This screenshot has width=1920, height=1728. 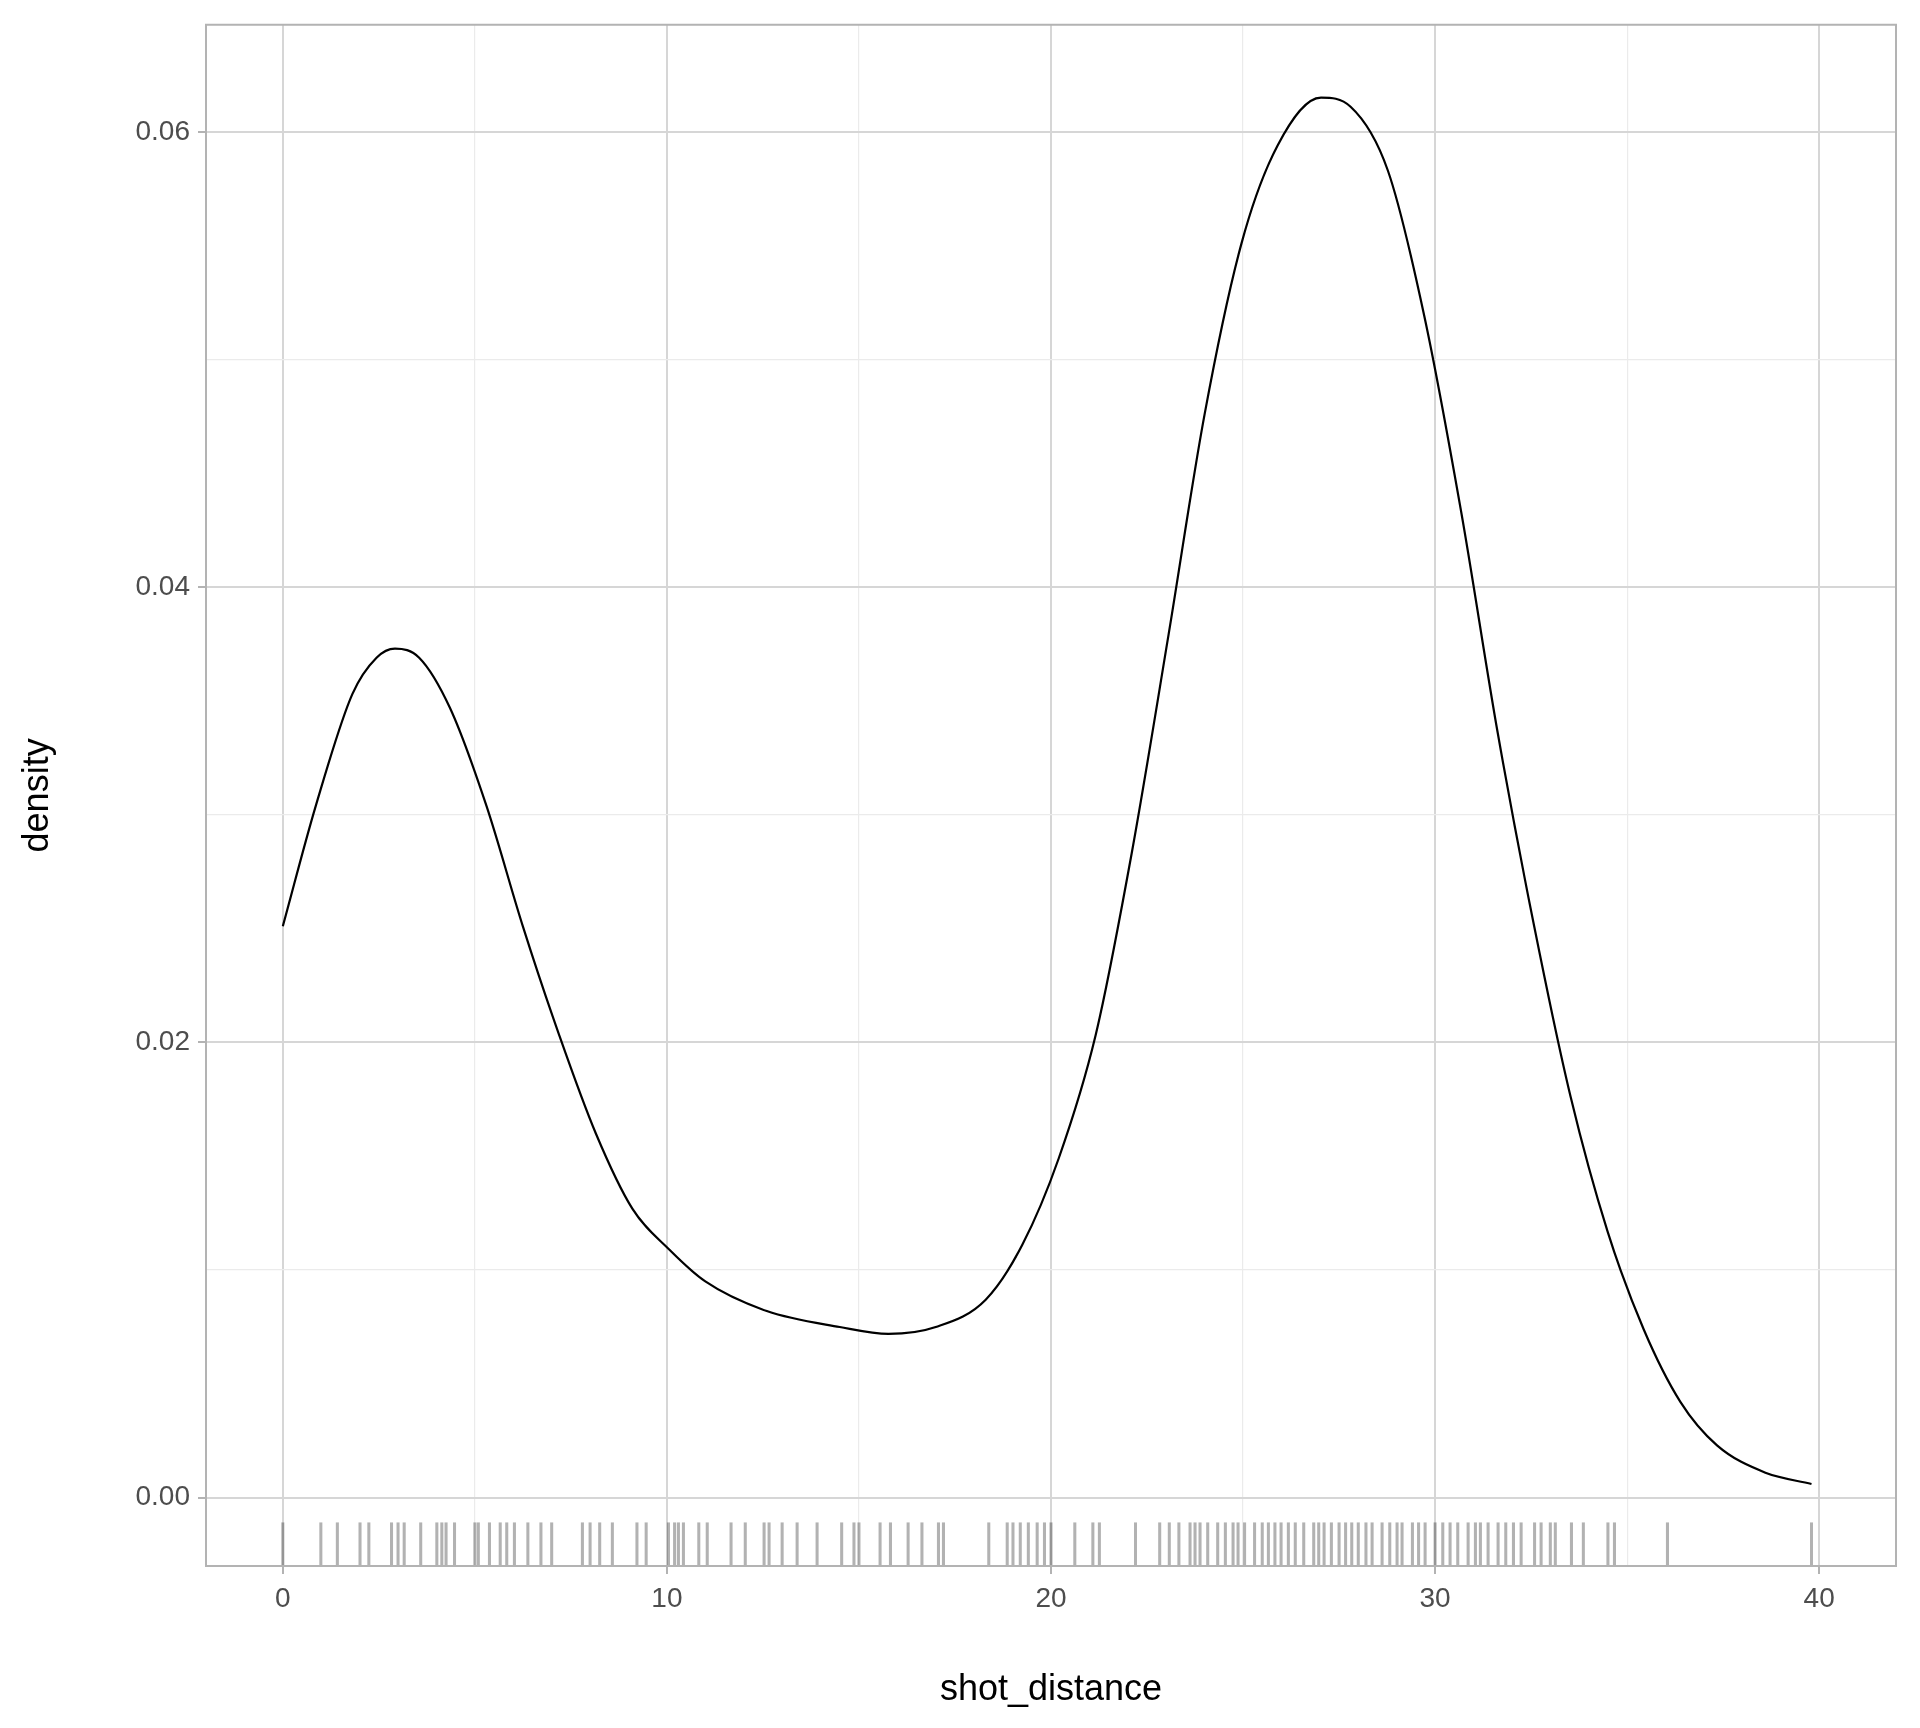 What do you see at coordinates (1051, 1597) in the screenshot?
I see `x-tick-label: 20` at bounding box center [1051, 1597].